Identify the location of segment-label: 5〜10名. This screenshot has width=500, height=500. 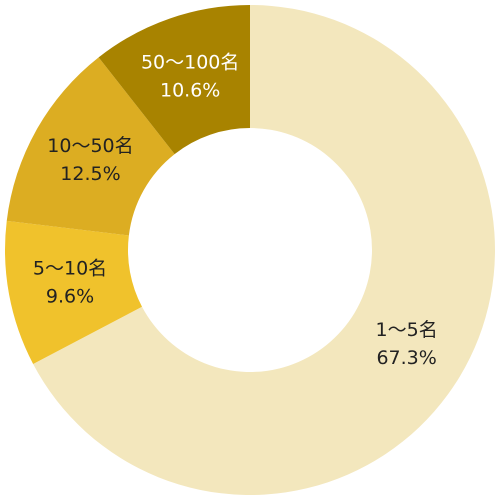
(70, 269).